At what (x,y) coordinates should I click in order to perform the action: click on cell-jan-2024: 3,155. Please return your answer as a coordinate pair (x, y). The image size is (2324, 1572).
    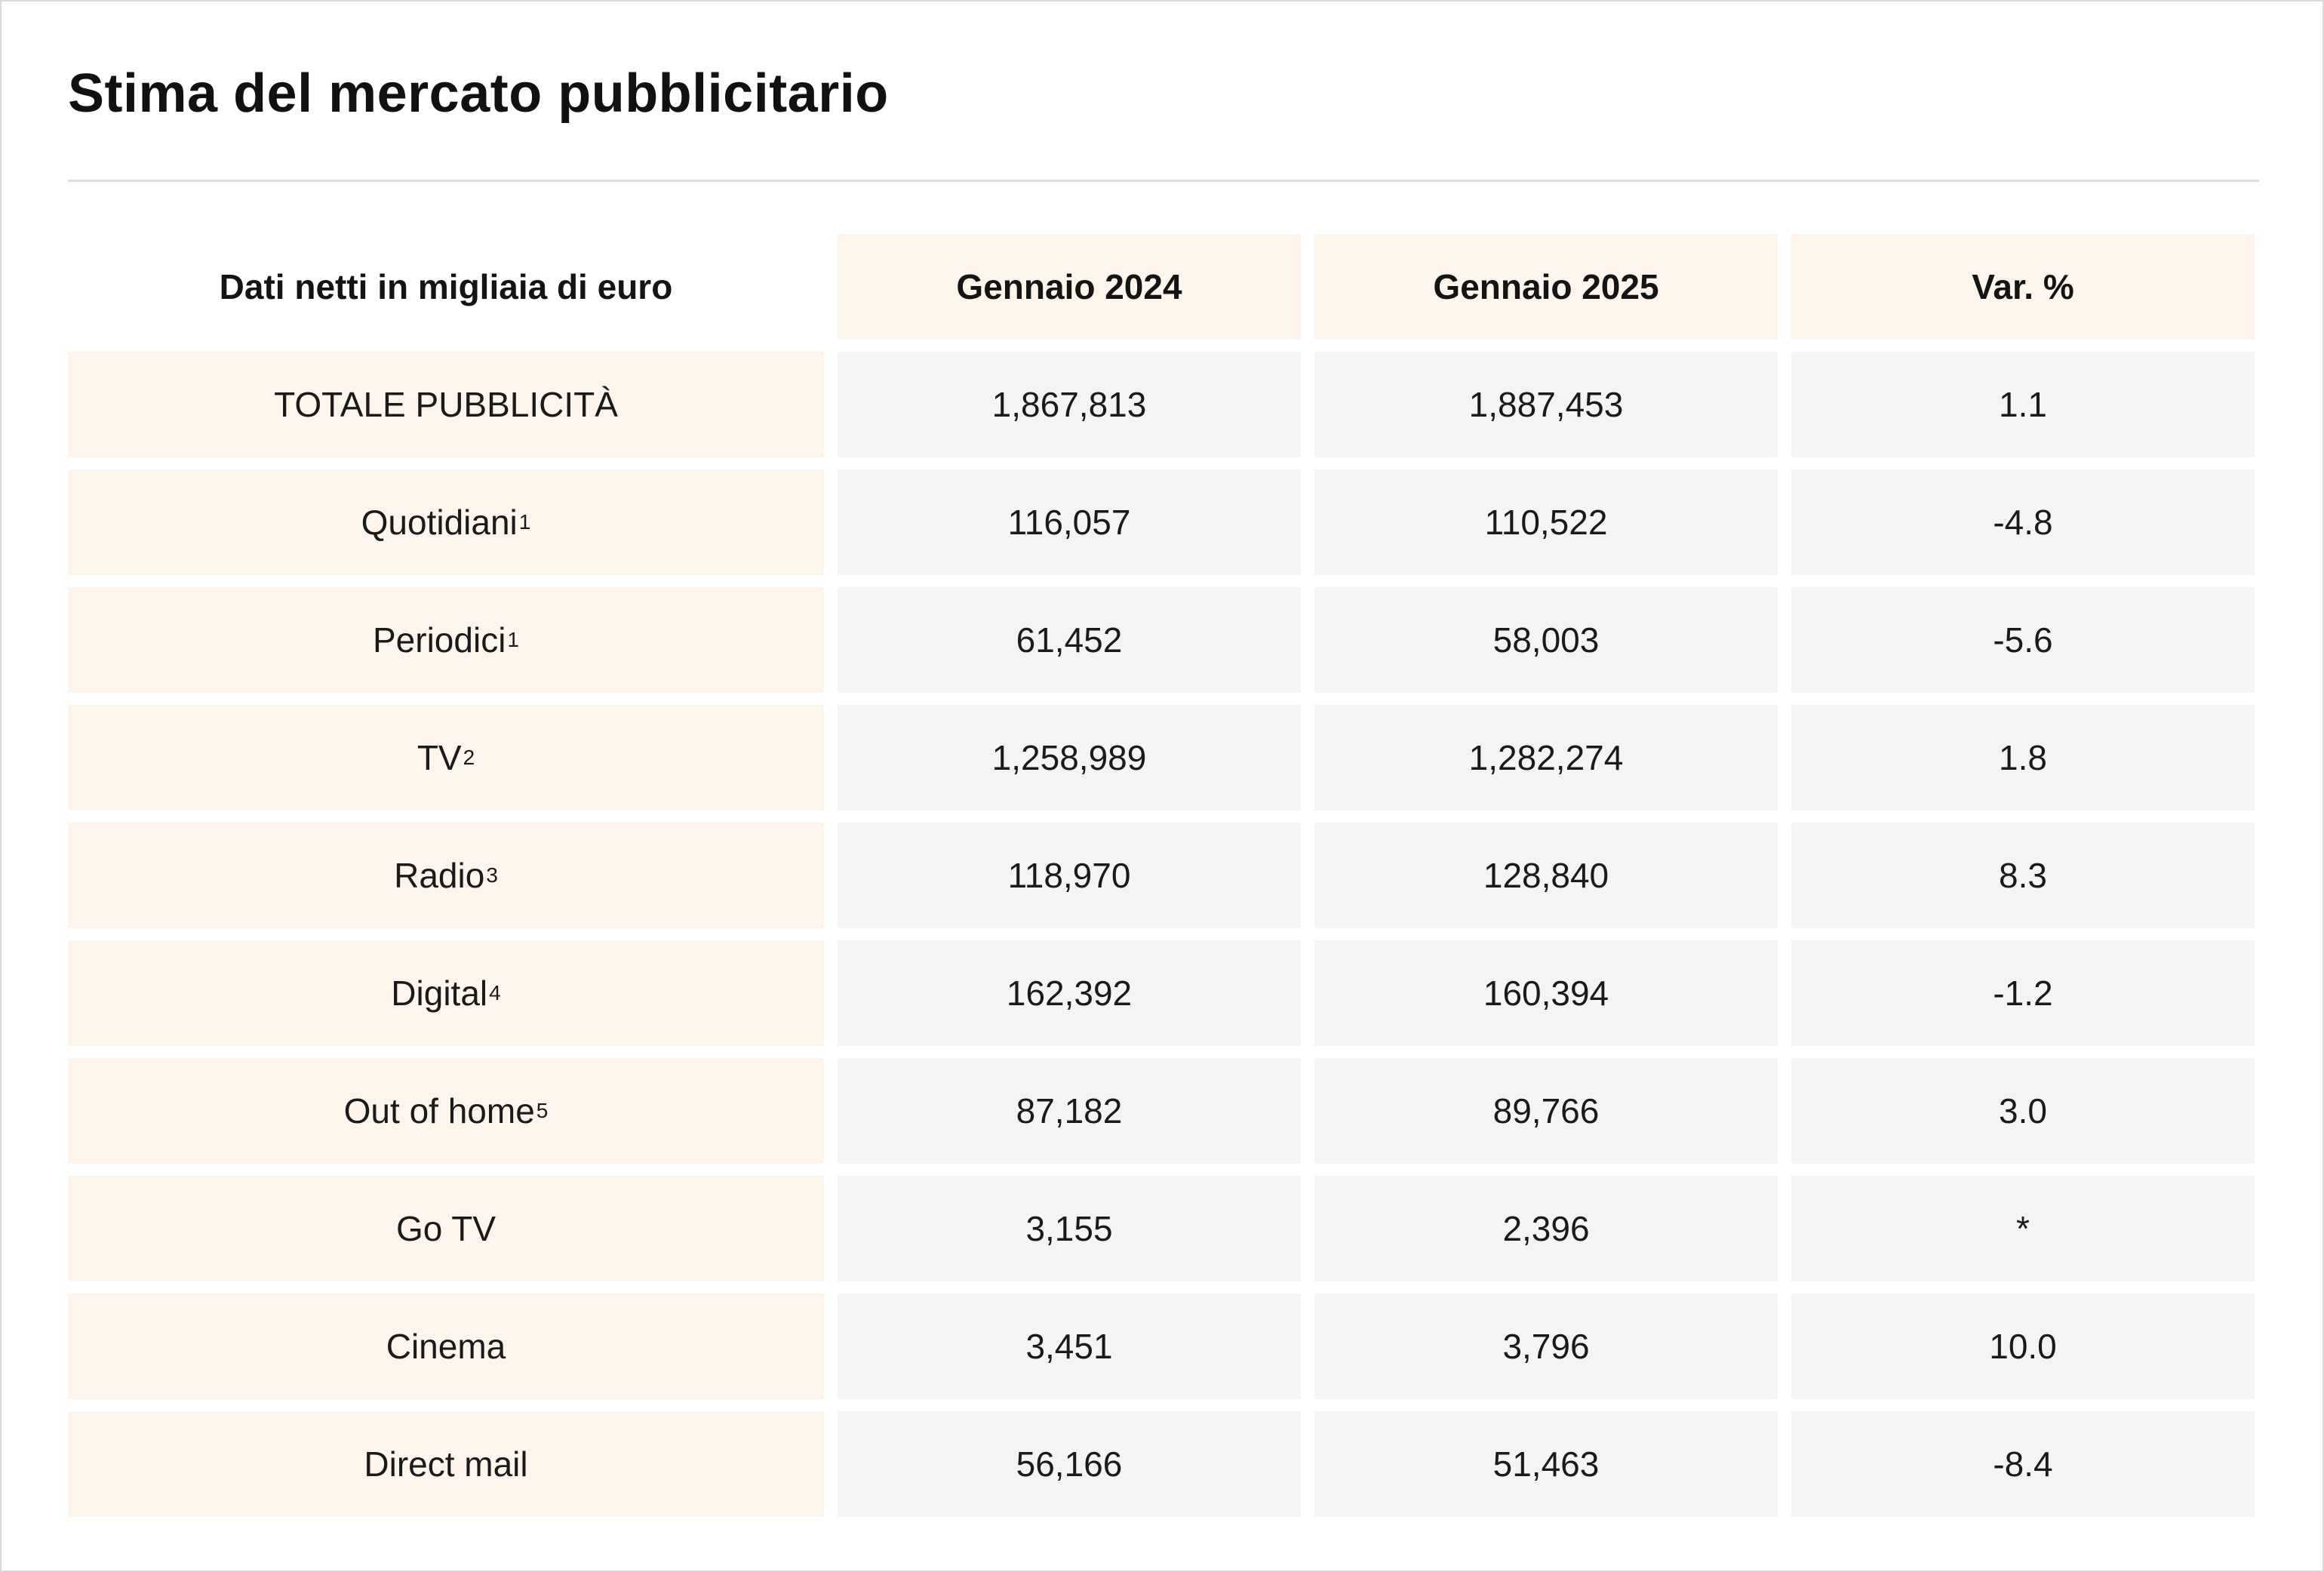
    Looking at the image, I should click on (1069, 1228).